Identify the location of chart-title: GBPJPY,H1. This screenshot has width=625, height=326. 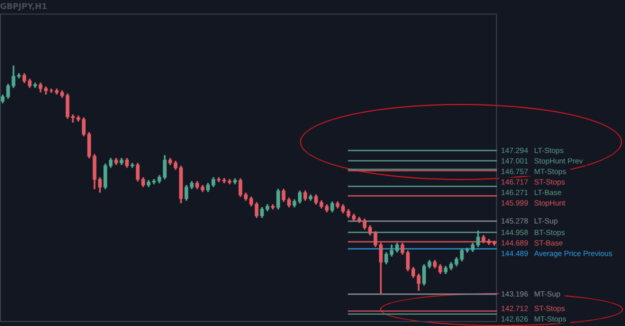
(24, 6).